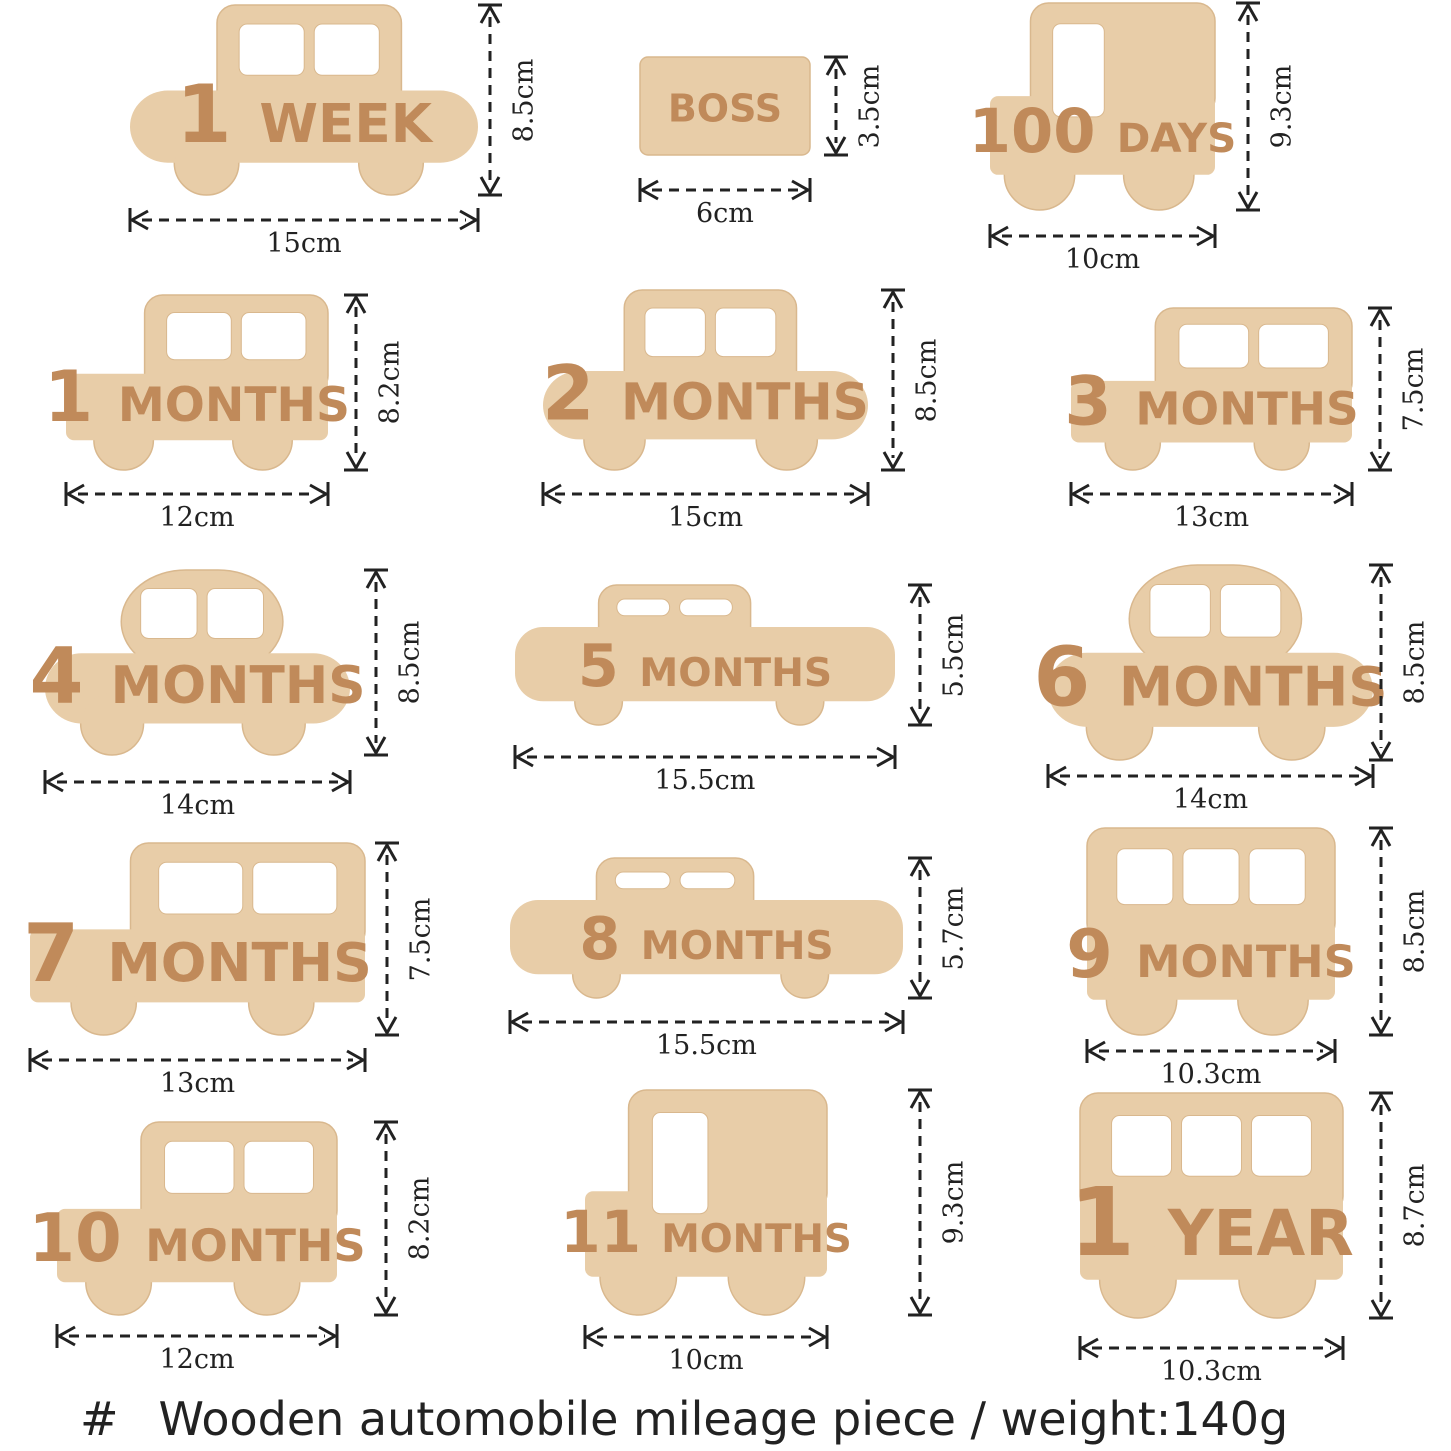 The image size is (1451, 1451). What do you see at coordinates (1099, 402) in the screenshot?
I see `engraved-number: 3` at bounding box center [1099, 402].